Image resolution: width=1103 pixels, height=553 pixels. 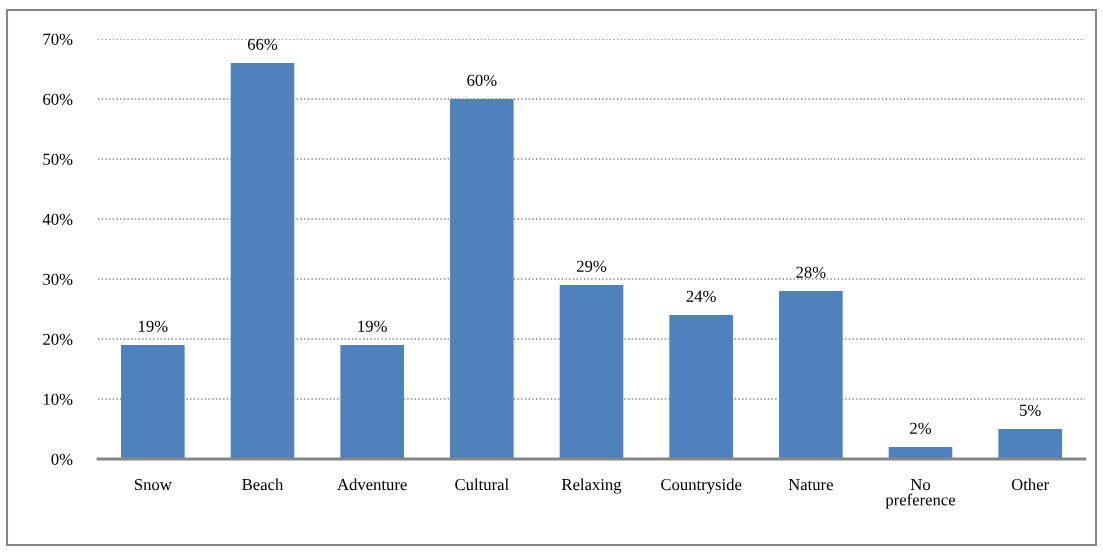 What do you see at coordinates (482, 484) in the screenshot?
I see `x-tick-label: Cultural` at bounding box center [482, 484].